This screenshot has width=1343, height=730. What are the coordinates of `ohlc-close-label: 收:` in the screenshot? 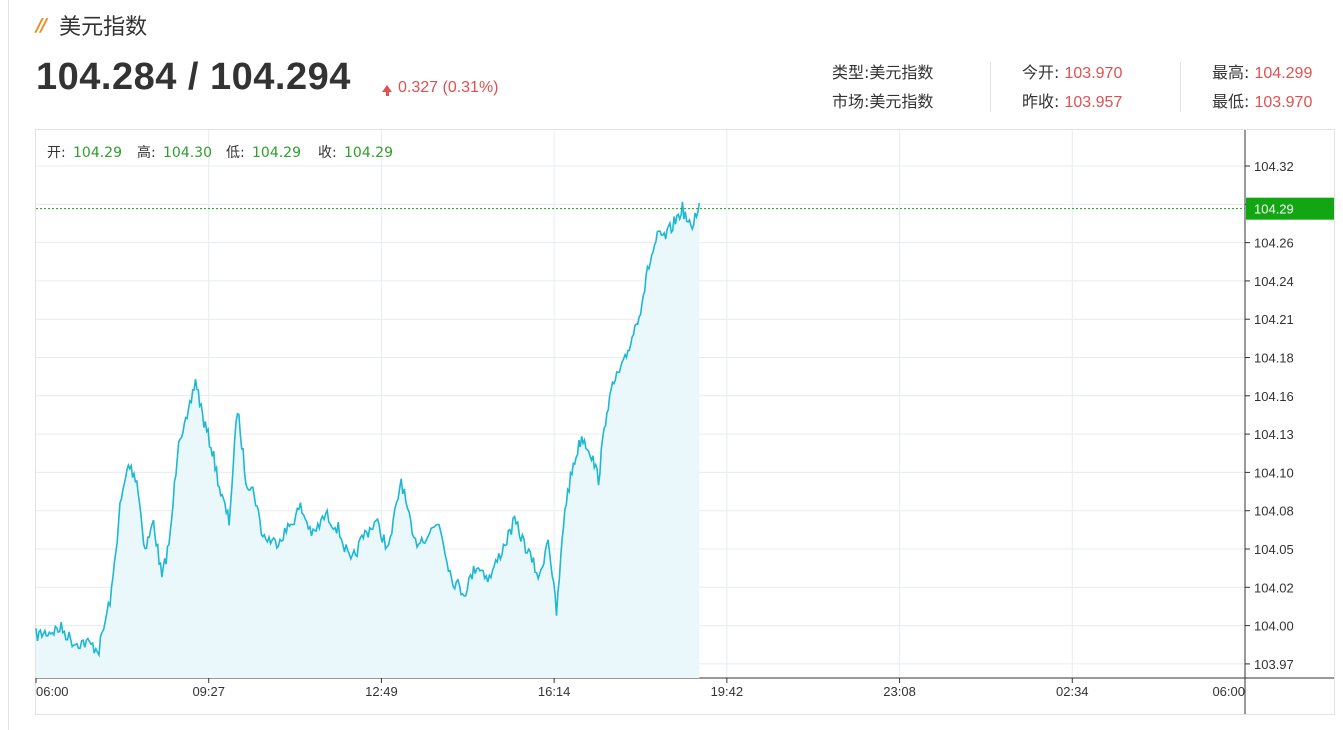 It's located at (327, 153).